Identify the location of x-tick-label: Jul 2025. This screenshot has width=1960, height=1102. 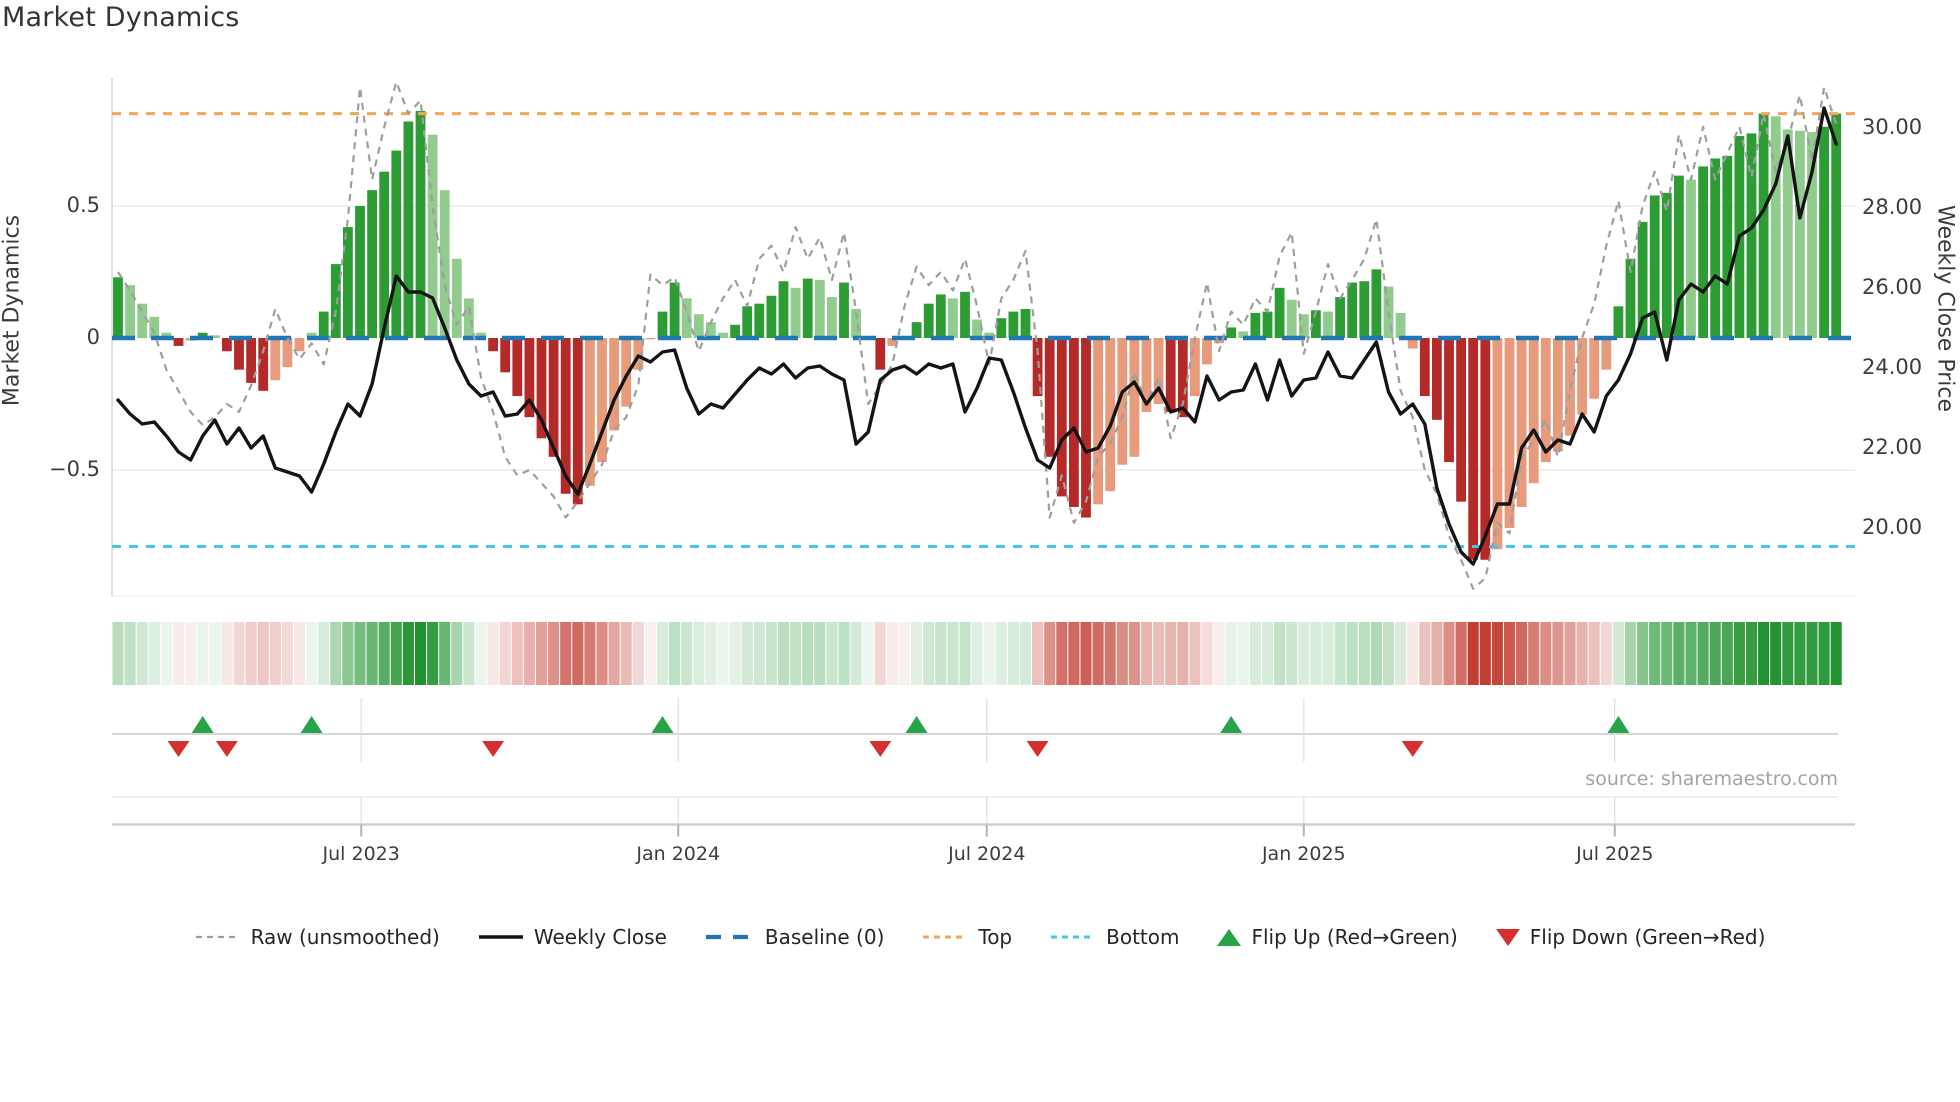
(1615, 854).